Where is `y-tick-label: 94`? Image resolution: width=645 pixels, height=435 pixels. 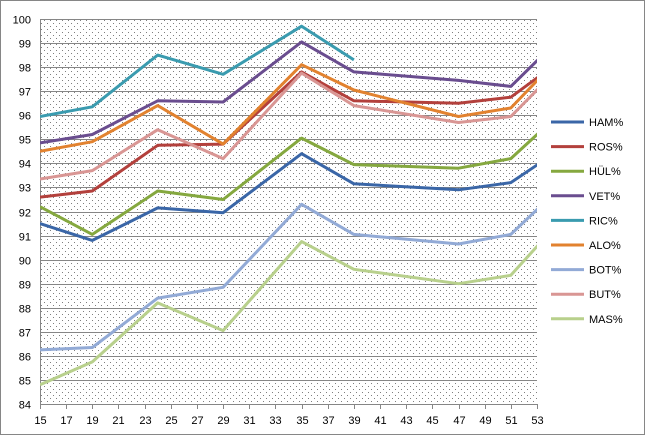 y-tick-label: 94 is located at coordinates (25, 165).